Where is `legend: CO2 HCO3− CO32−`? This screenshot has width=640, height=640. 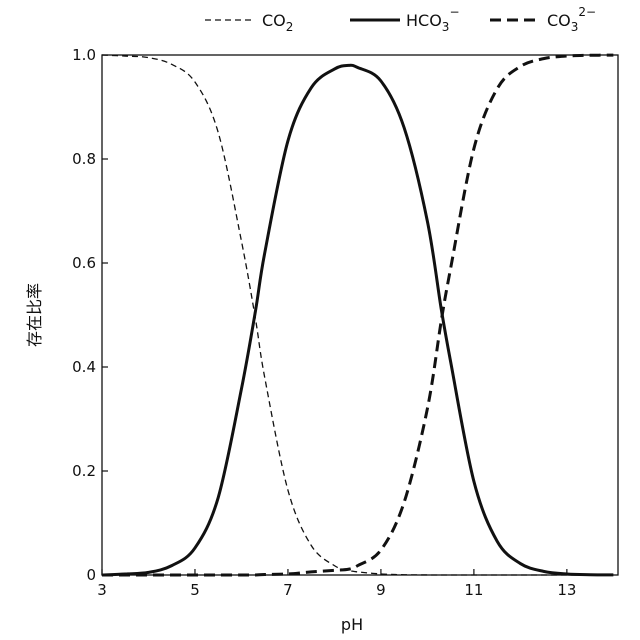 legend: CO2 HCO3− CO32− is located at coordinates (400, 19).